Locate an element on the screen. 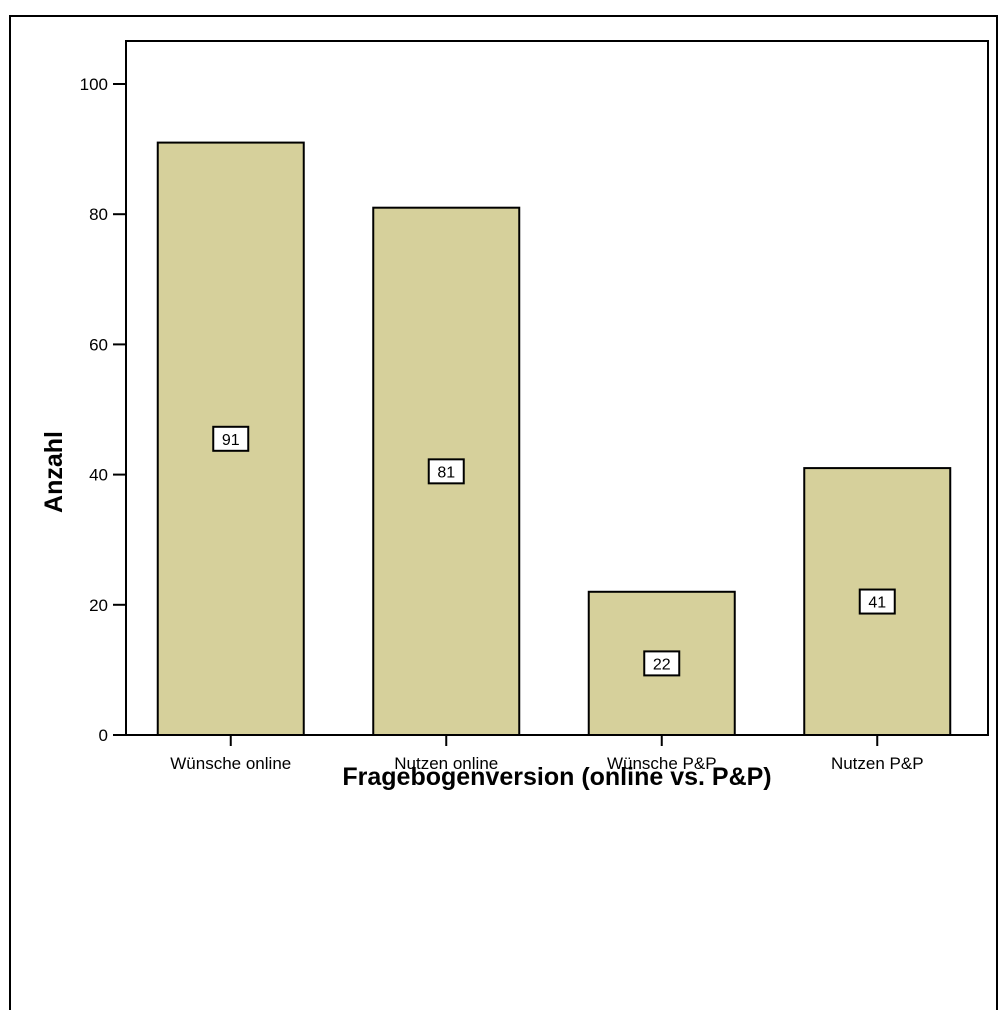  x-tick-label: Nutzen P&P is located at coordinates (877, 763).